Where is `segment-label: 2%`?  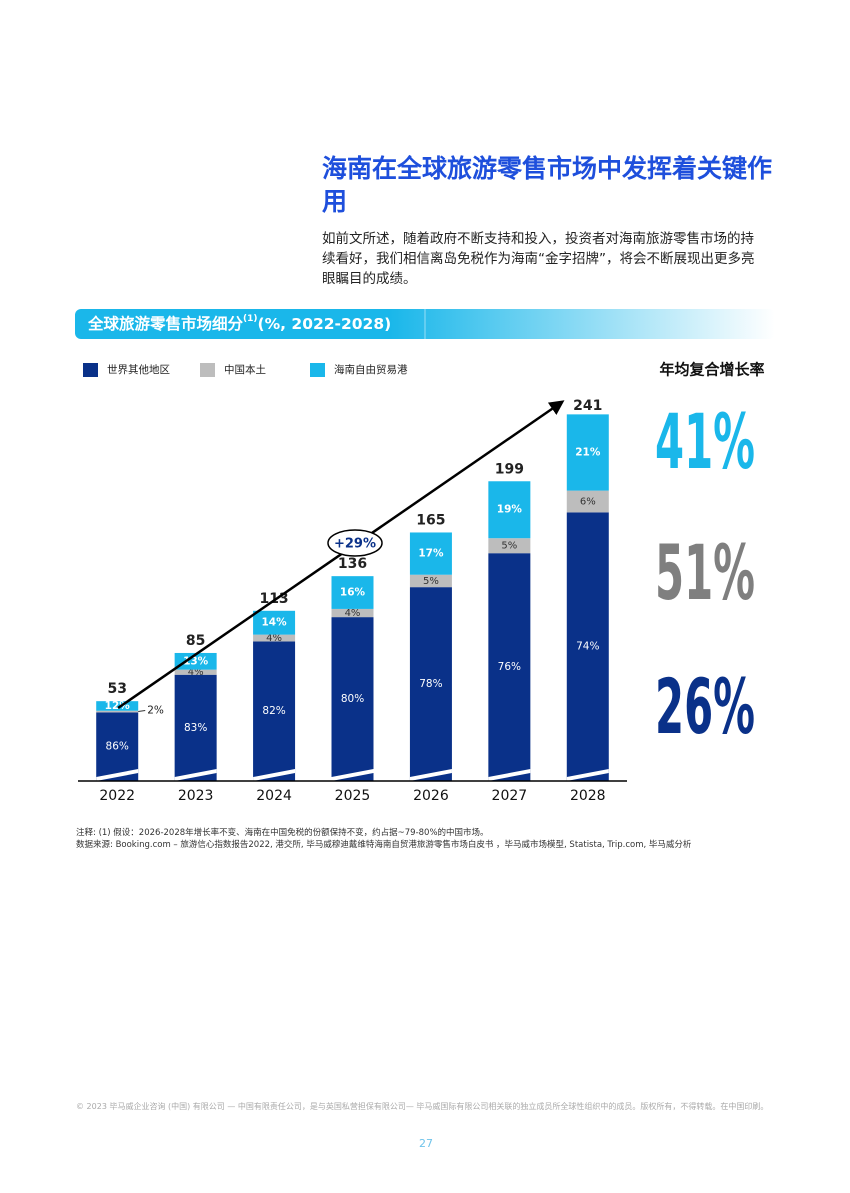 segment-label: 2% is located at coordinates (155, 711).